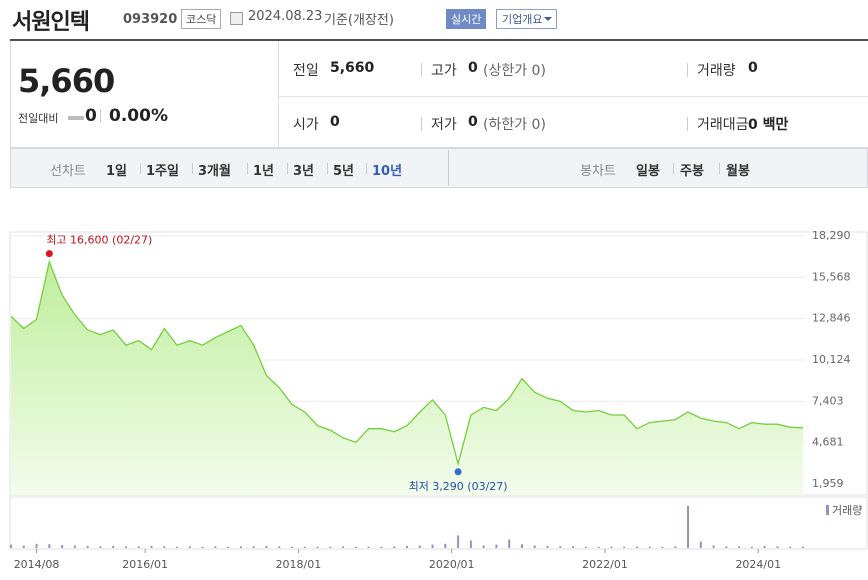 The height and width of the screenshot is (580, 868). I want to click on company-dropdown: 기업개요, so click(527, 19).